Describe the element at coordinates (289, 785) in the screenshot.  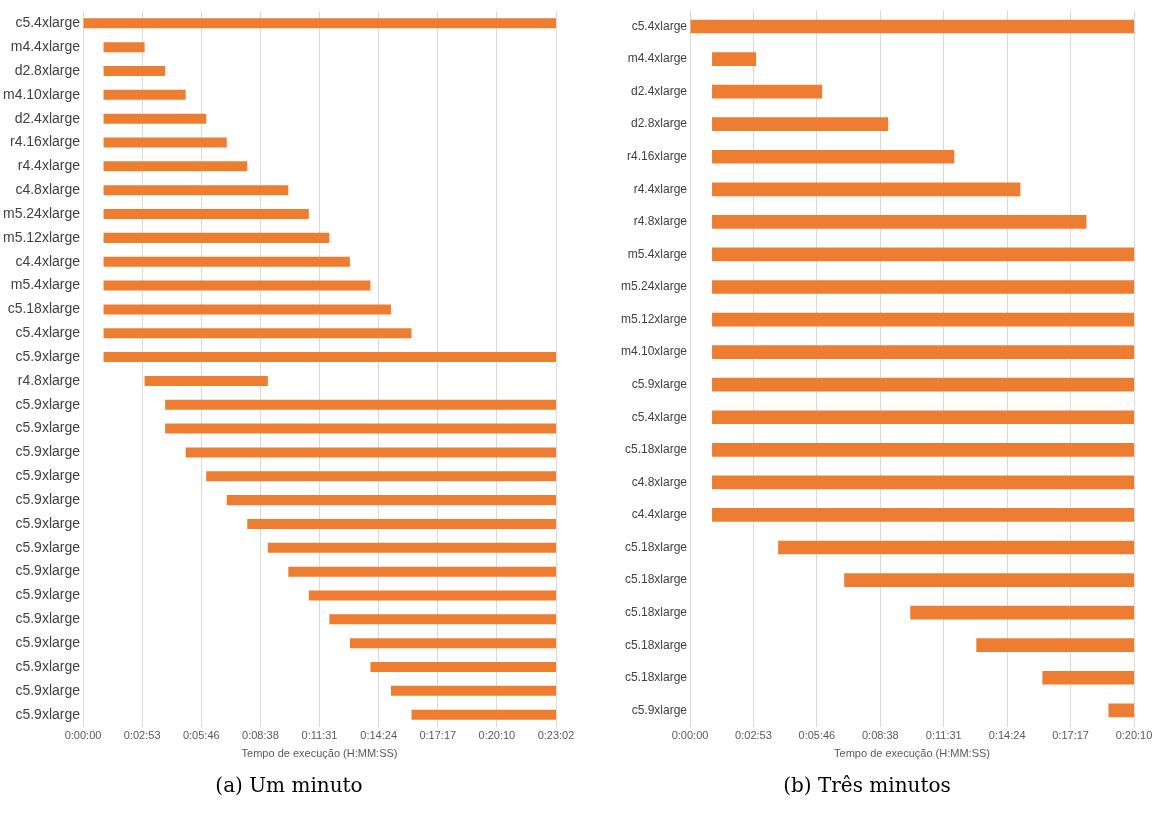
I see `text: (a) Um minuto` at that location.